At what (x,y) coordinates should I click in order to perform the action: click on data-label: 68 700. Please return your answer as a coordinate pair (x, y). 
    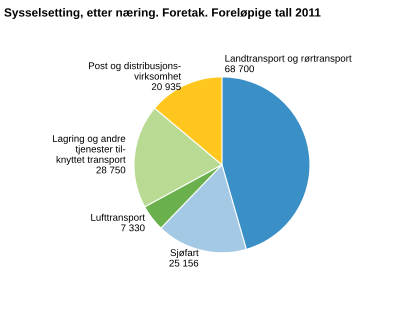
    Looking at the image, I should click on (239, 68).